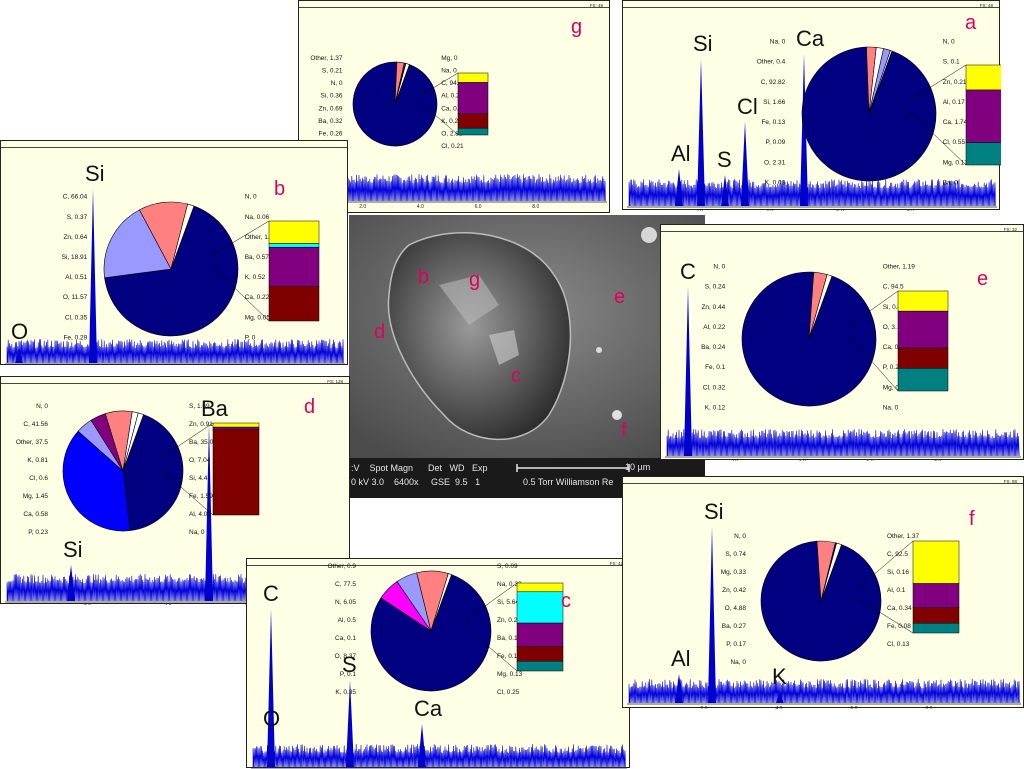 This screenshot has width=1024, height=769. What do you see at coordinates (540, 654) in the screenshot?
I see `stack-segment-ba` at bounding box center [540, 654].